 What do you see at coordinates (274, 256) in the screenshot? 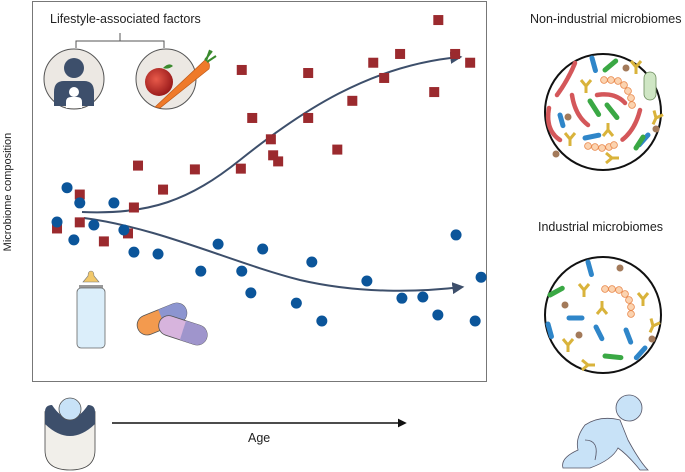
I see `industrial-trend-arrow` at bounding box center [274, 256].